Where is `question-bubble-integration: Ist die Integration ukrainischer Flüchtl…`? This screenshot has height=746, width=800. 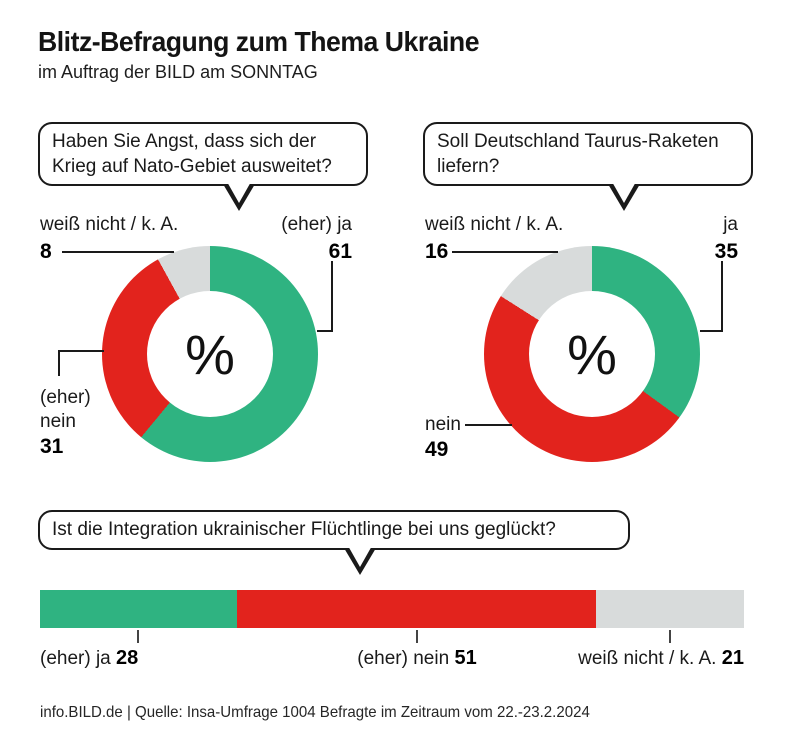 question-bubble-integration: Ist die Integration ukrainischer Flüchtl… is located at coordinates (334, 542).